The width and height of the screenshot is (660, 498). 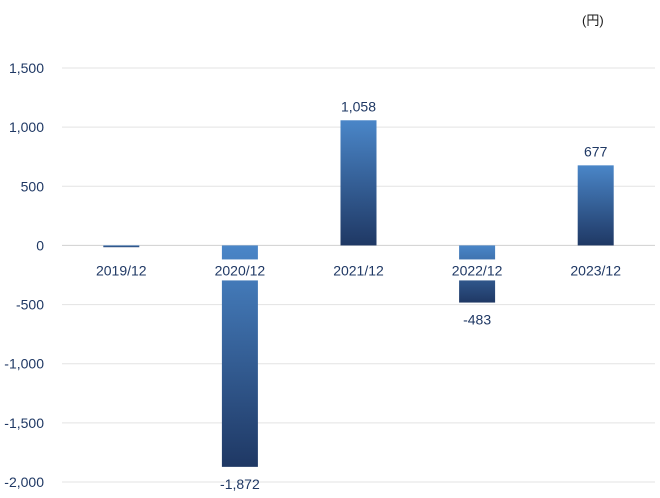 I want to click on category-label: 2021/12, so click(x=358, y=270).